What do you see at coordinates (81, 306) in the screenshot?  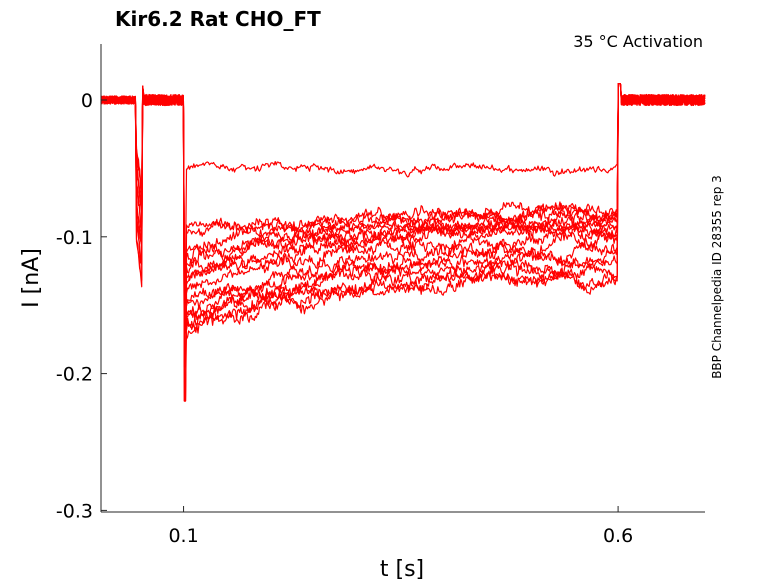 I see `y-axis-ticks: 0 -0.1 -0.2 -0.3` at bounding box center [81, 306].